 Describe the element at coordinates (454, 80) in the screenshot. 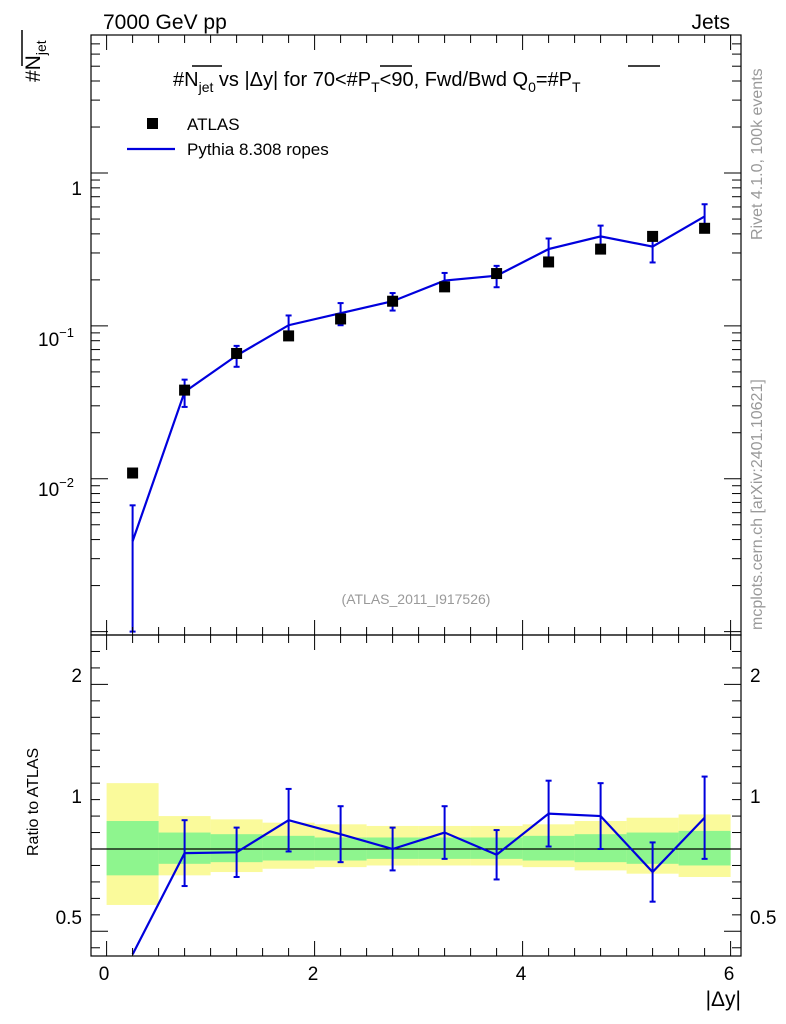

I see `title-part-end1: <90, Fwd/Bwd Q` at that location.